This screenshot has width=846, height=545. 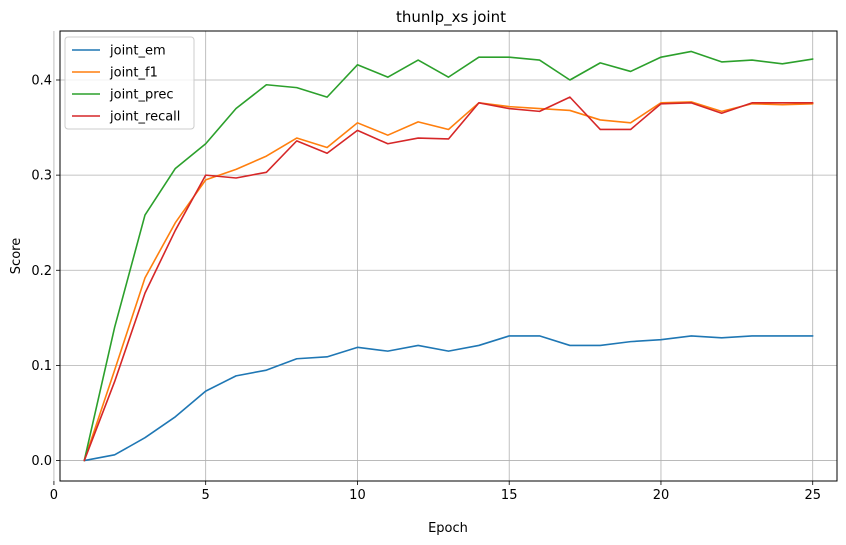 What do you see at coordinates (357, 495) in the screenshot?
I see `x-tick-label: 10` at bounding box center [357, 495].